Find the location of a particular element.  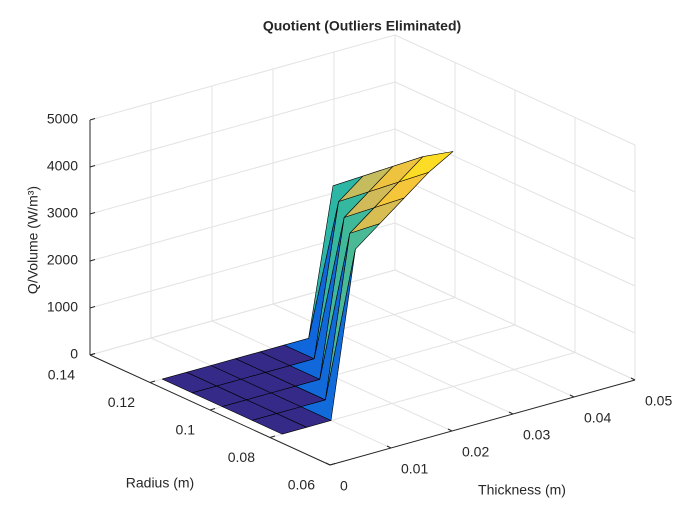

x-tick-label: 0.04 is located at coordinates (597, 418).